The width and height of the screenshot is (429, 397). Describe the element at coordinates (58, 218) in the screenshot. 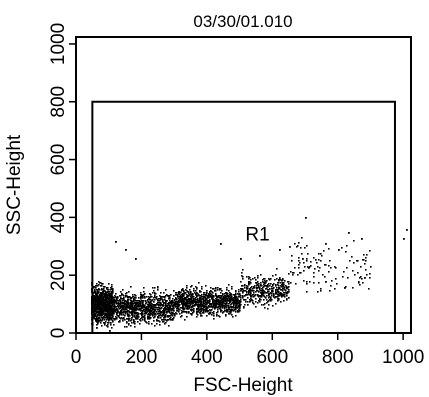

I see `y-tick-label: 400` at that location.